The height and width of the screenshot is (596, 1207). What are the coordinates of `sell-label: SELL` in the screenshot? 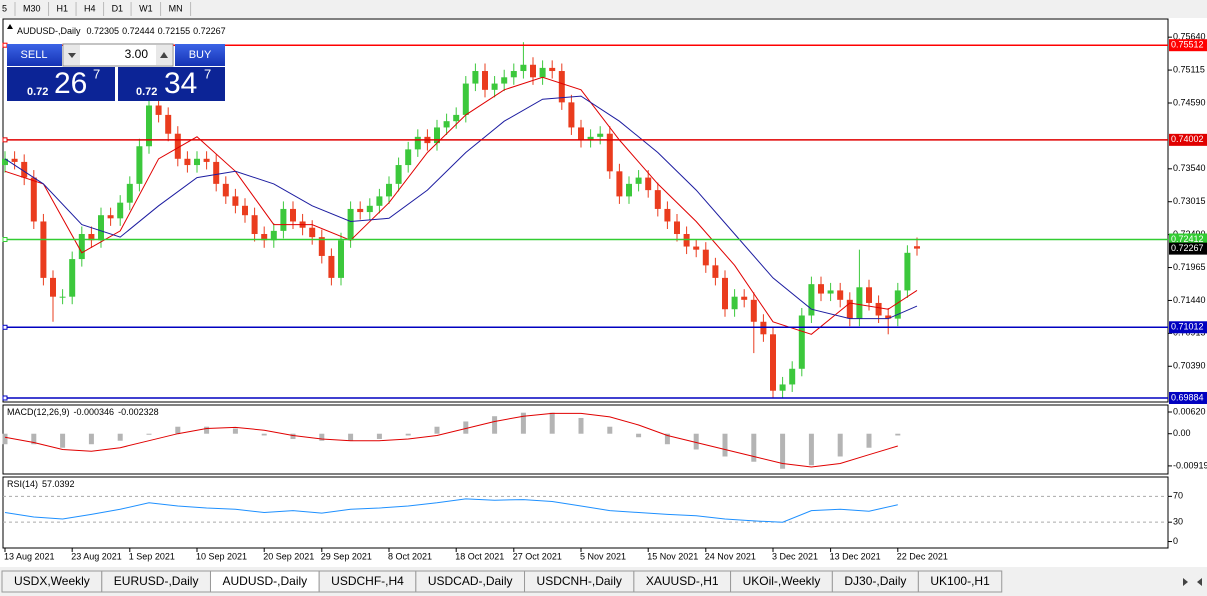 It's located at (34, 55).